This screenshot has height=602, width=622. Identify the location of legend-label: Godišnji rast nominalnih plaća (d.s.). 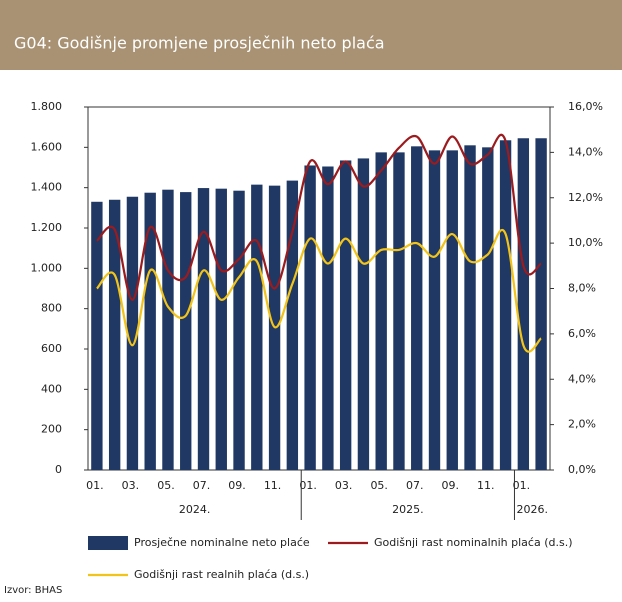
(473, 542).